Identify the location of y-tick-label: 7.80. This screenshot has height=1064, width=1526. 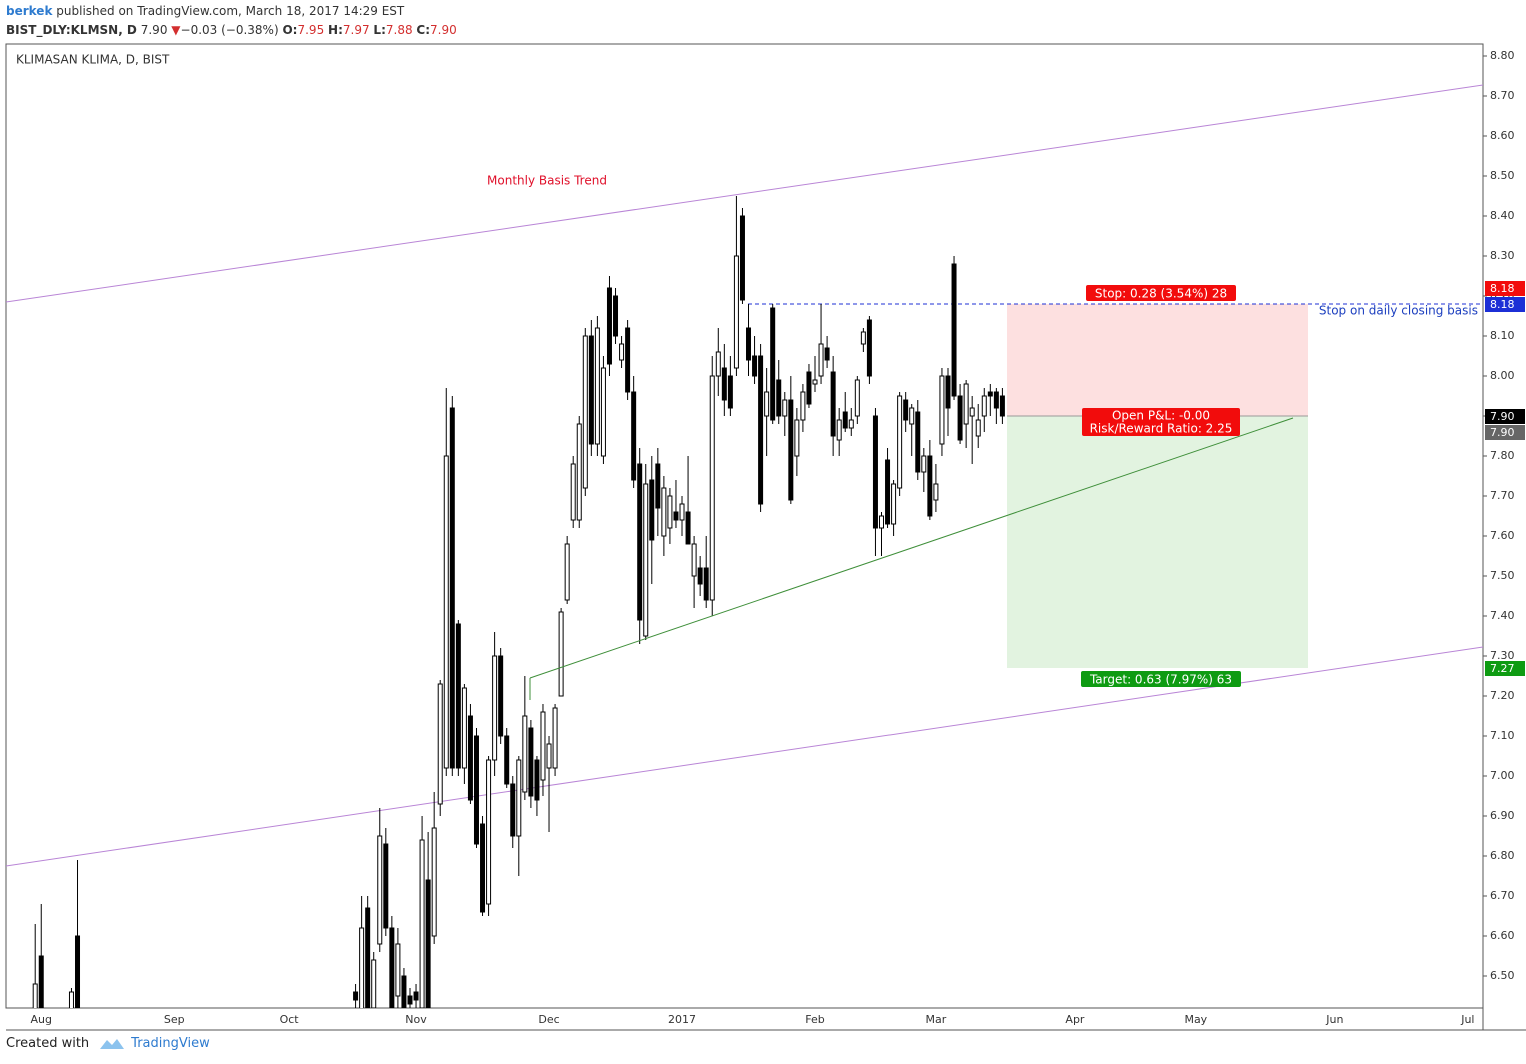
(1502, 455).